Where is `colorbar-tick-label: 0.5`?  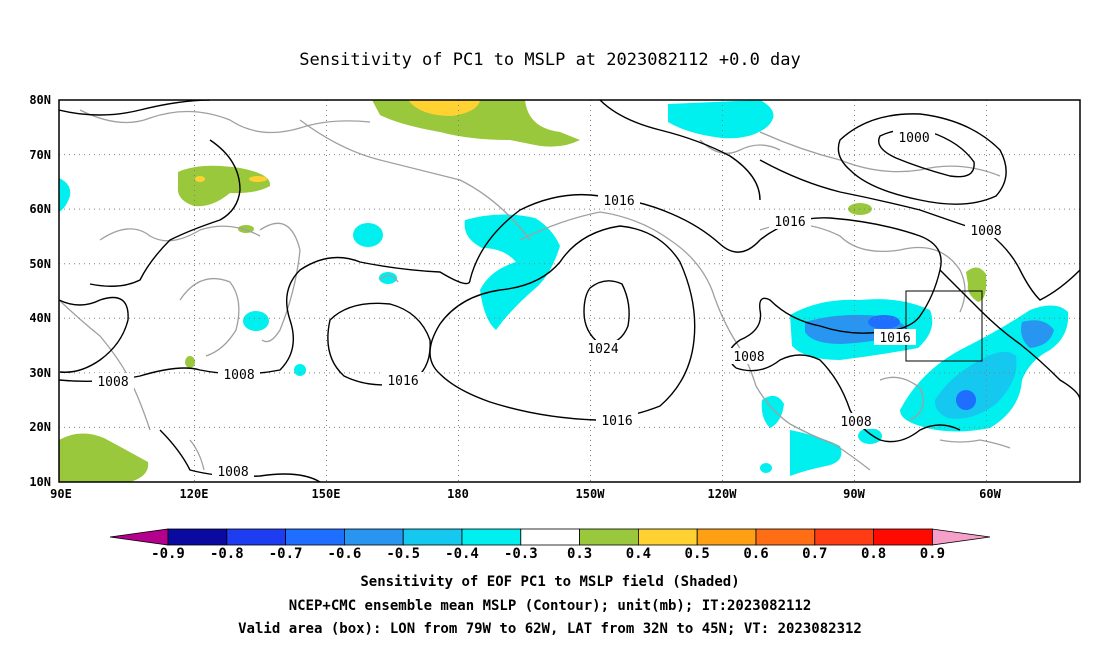 colorbar-tick-label: 0.5 is located at coordinates (697, 554).